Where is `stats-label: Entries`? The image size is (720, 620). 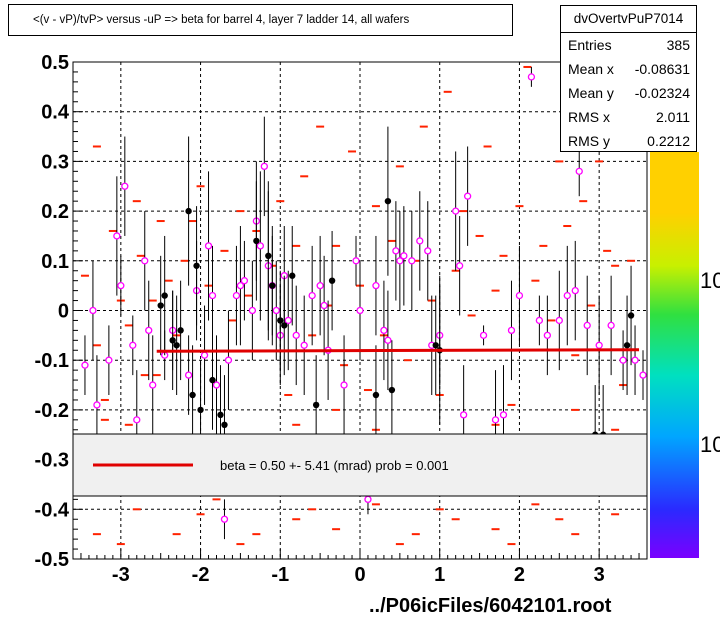
stats-label: Entries is located at coordinates (590, 45).